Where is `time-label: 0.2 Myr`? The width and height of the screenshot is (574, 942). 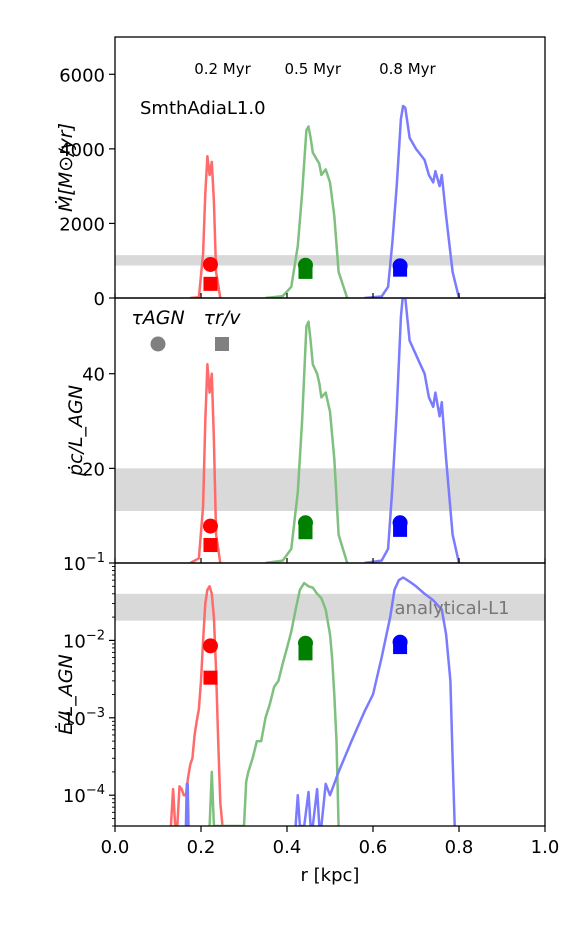 time-label: 0.2 Myr is located at coordinates (222, 69).